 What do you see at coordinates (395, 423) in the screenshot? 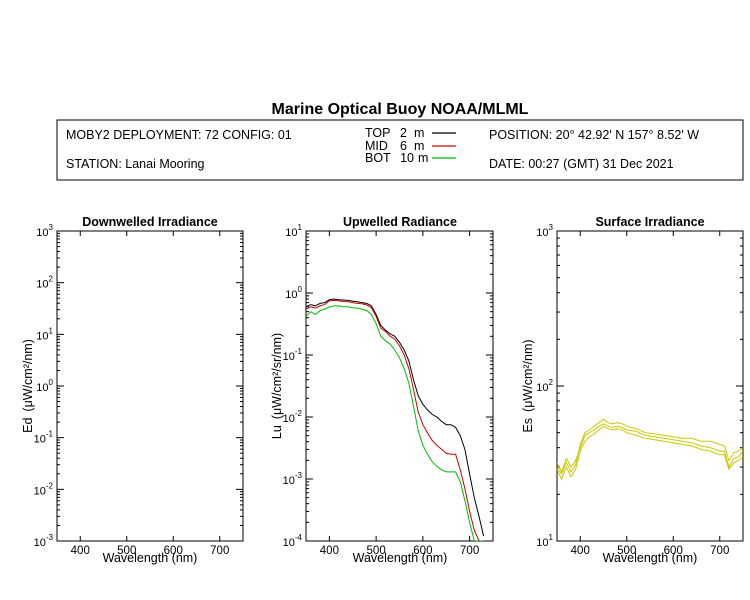
I see `series-line-bot` at bounding box center [395, 423].